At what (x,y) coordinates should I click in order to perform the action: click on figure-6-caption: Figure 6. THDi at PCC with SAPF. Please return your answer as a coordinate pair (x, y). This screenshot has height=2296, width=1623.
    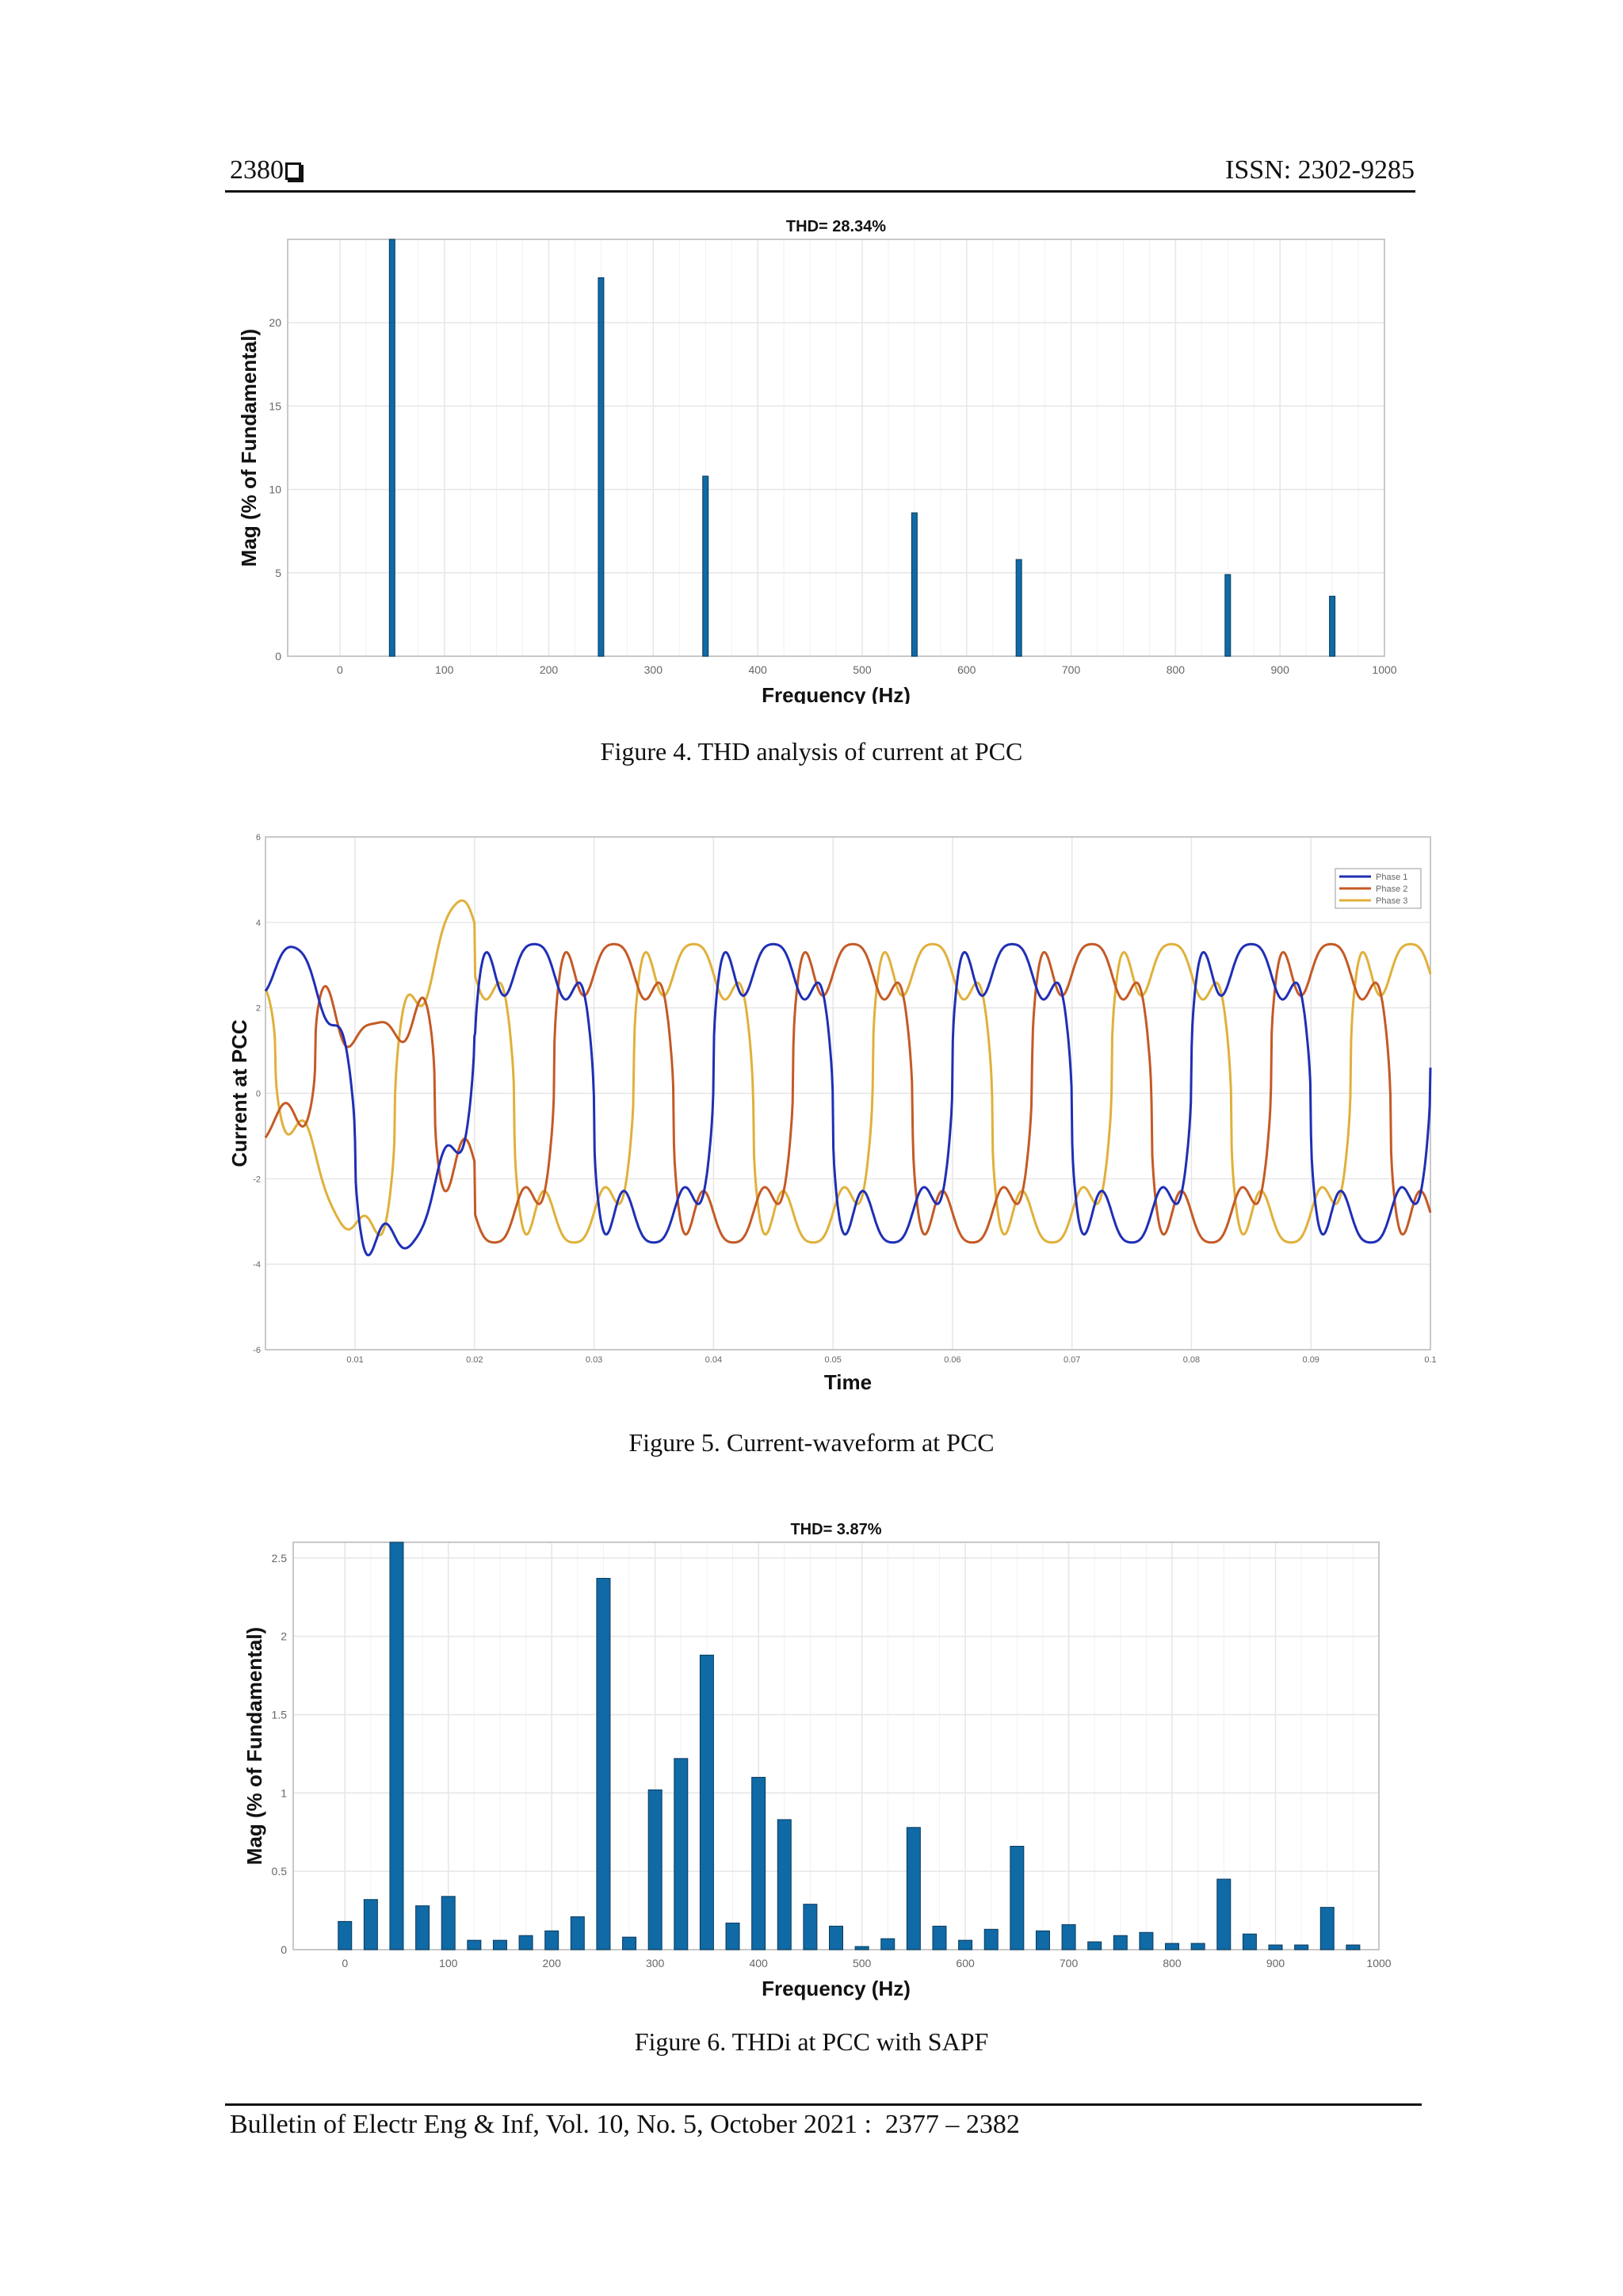
    Looking at the image, I should click on (811, 2041).